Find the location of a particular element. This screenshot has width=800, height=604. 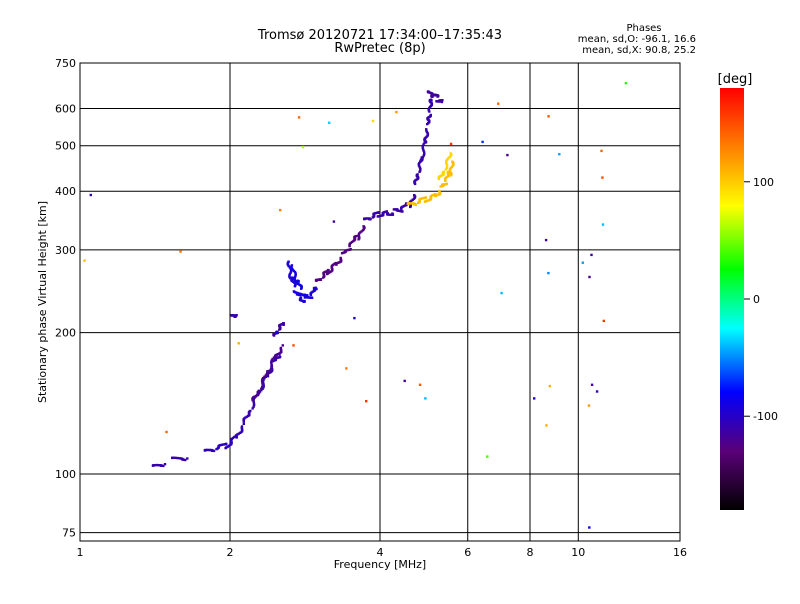

x-axis-label: Frequency [MHz] is located at coordinates (380, 564).